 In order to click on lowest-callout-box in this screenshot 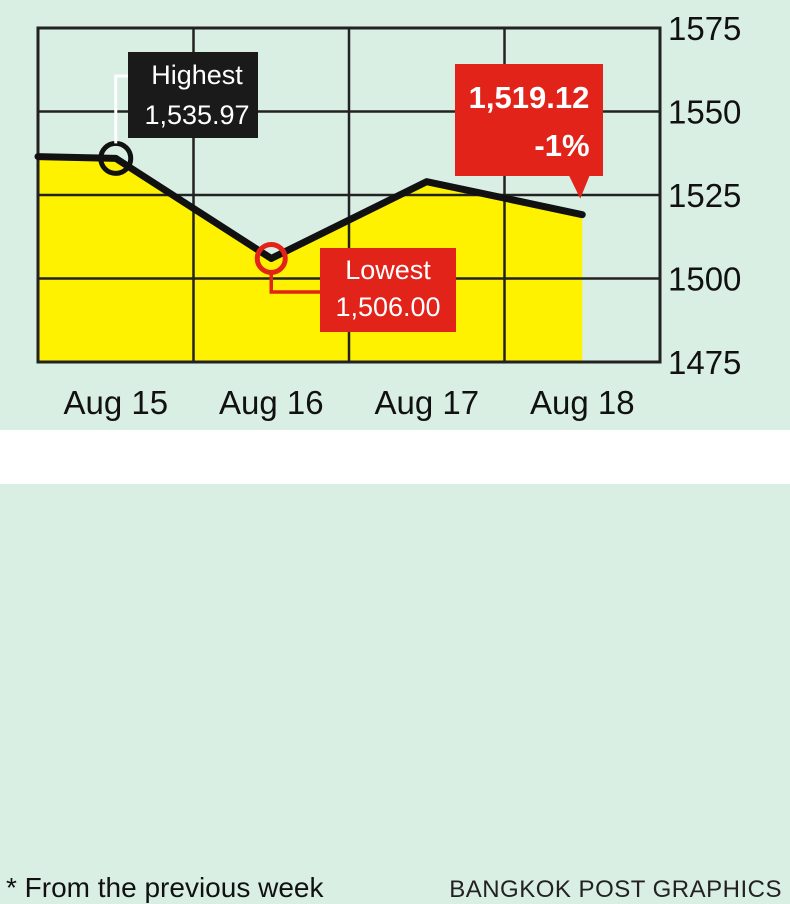, I will do `click(388, 290)`.